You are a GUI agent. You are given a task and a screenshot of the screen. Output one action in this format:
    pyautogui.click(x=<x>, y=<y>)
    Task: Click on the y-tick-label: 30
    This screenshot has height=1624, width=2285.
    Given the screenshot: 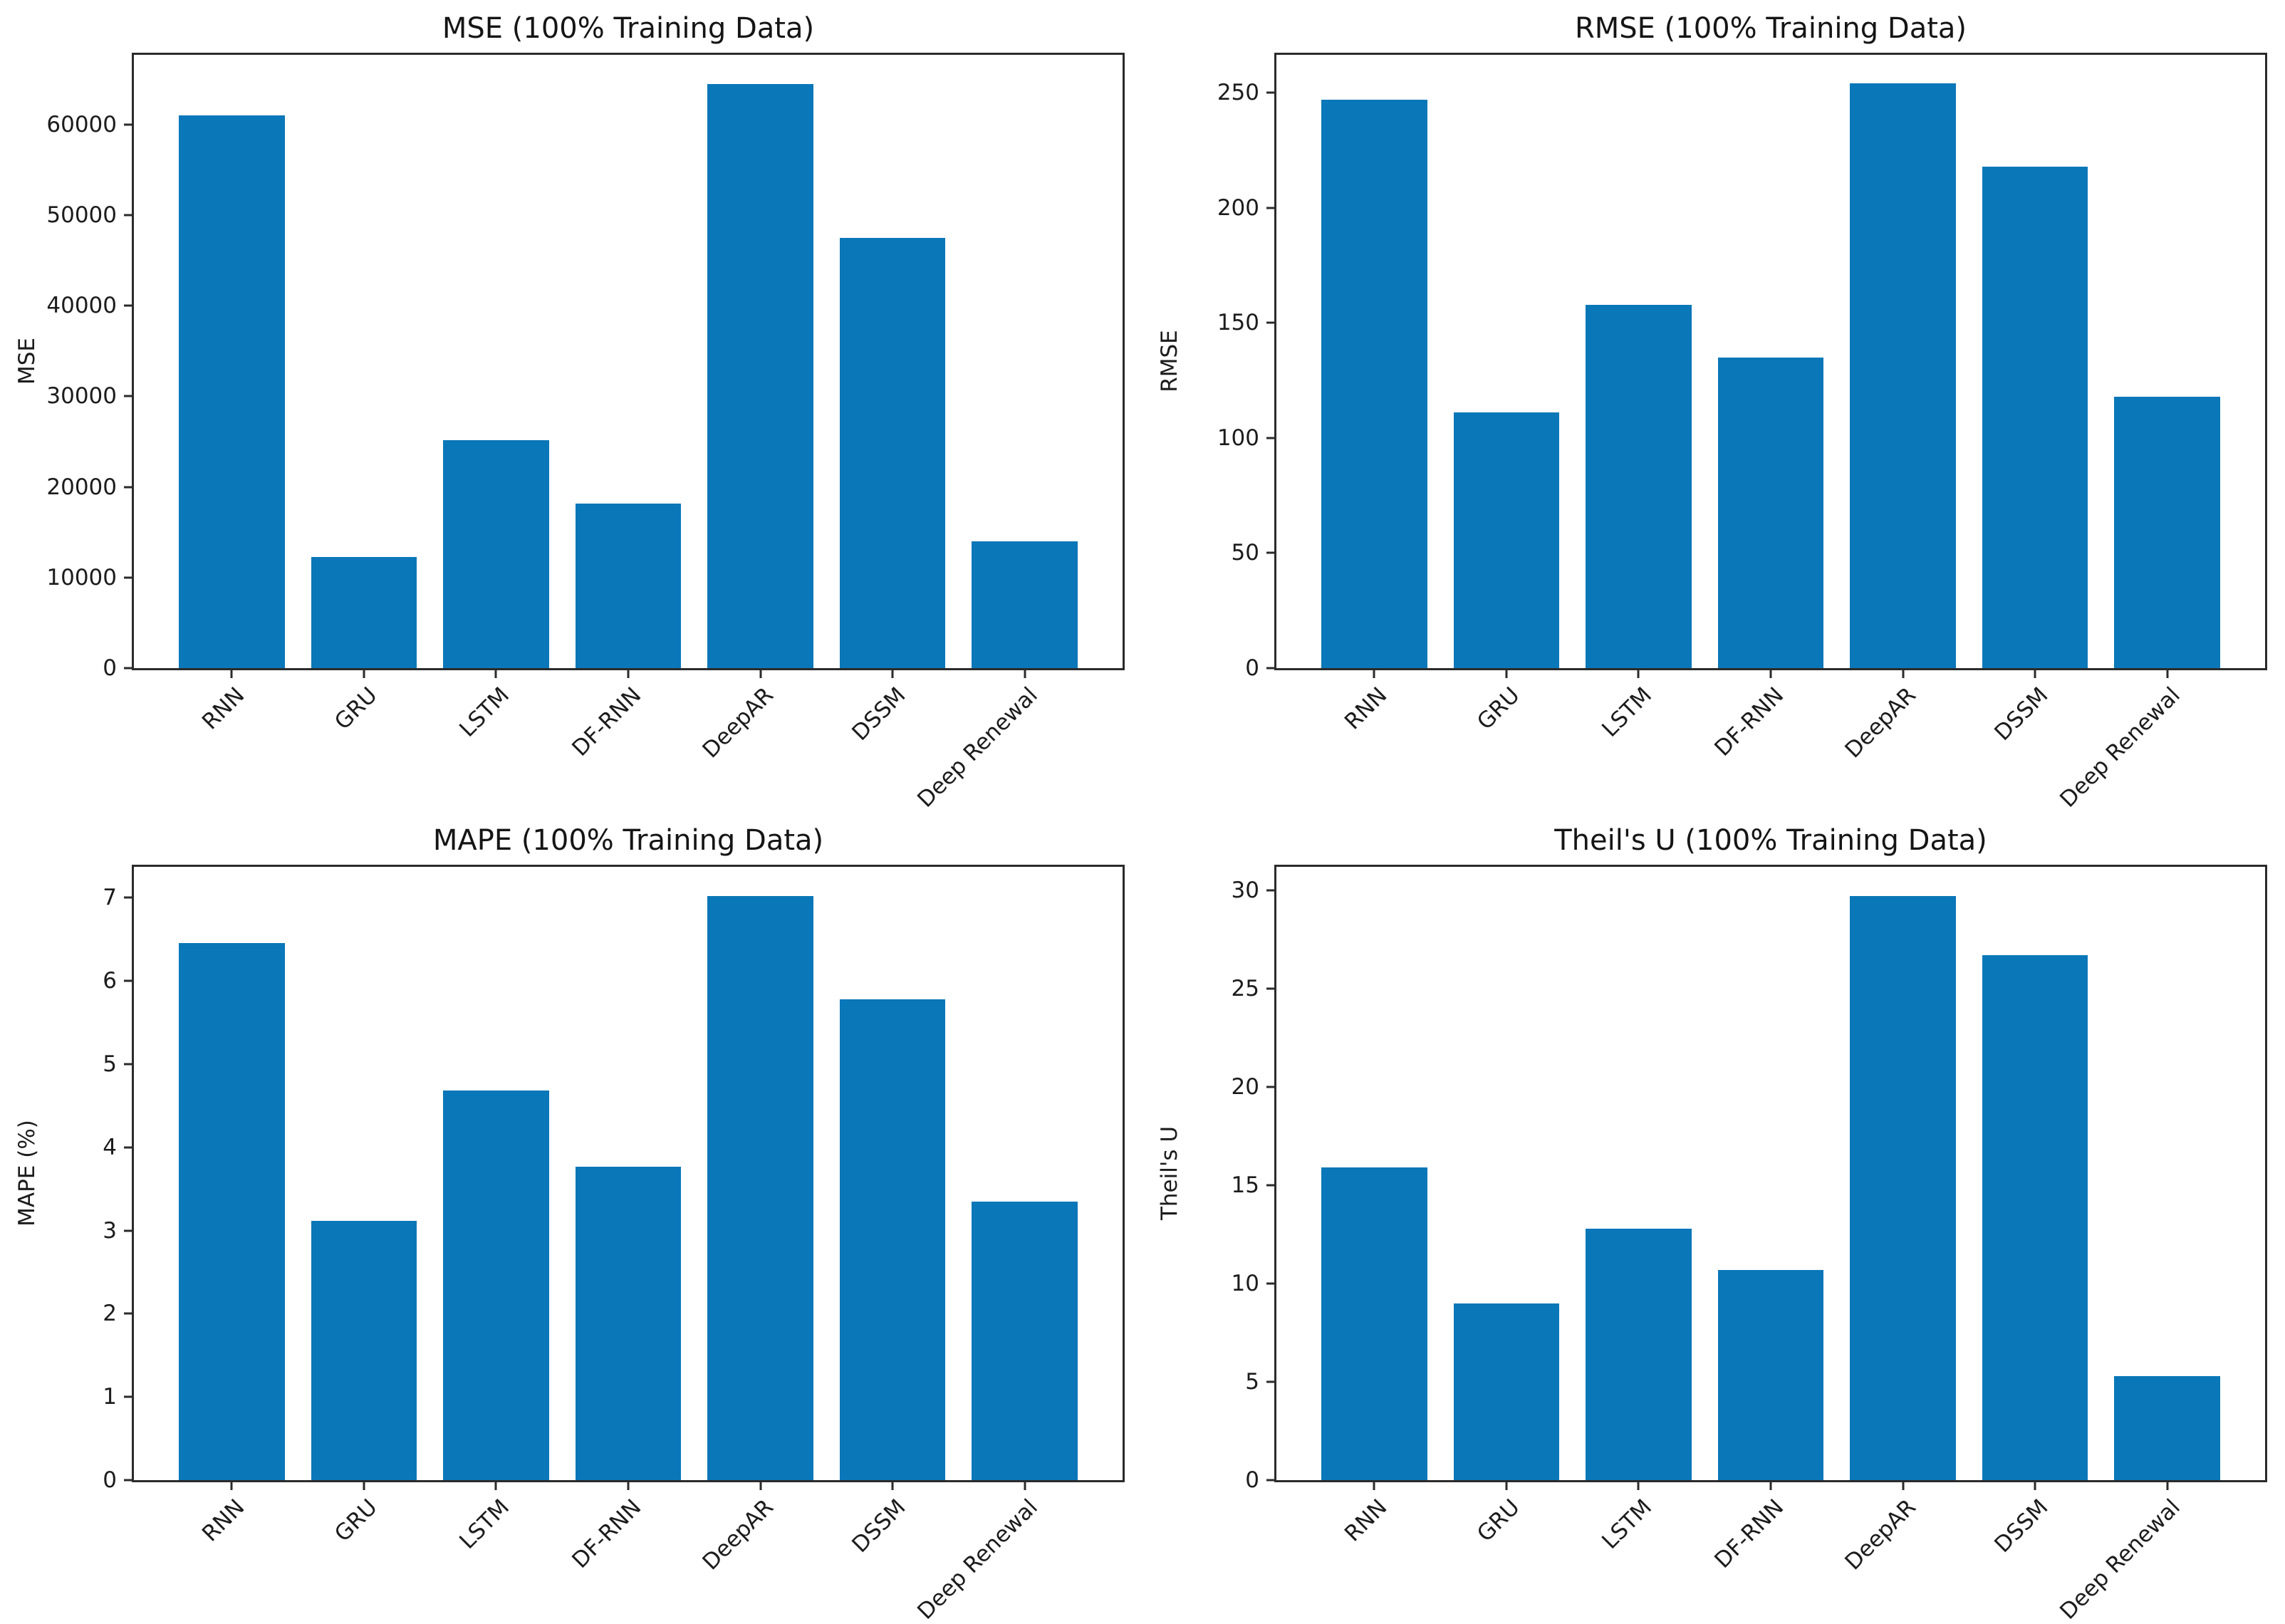 What is the action you would take?
    pyautogui.click(x=1245, y=891)
    